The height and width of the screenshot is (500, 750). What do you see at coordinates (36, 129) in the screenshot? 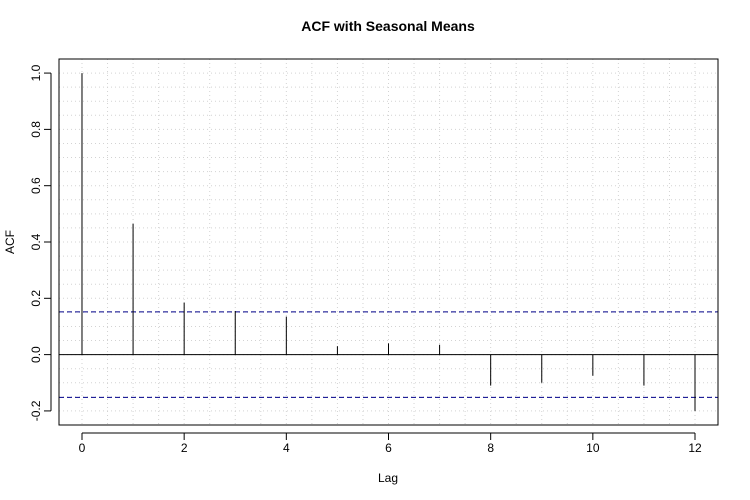
I see `y-tick-label: 0.8` at bounding box center [36, 129].